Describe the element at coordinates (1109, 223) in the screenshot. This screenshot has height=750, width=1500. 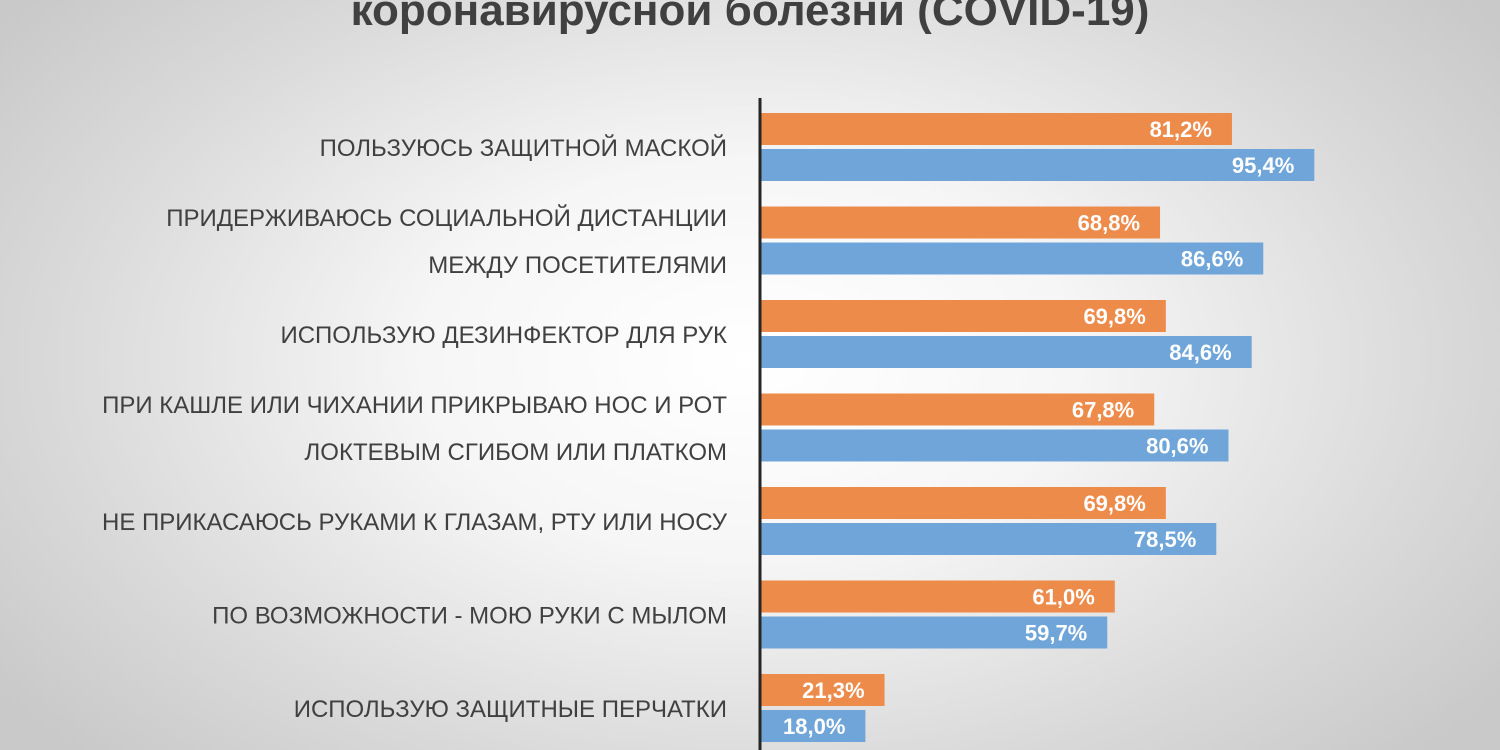
I see `data-label: 68,8%` at that location.